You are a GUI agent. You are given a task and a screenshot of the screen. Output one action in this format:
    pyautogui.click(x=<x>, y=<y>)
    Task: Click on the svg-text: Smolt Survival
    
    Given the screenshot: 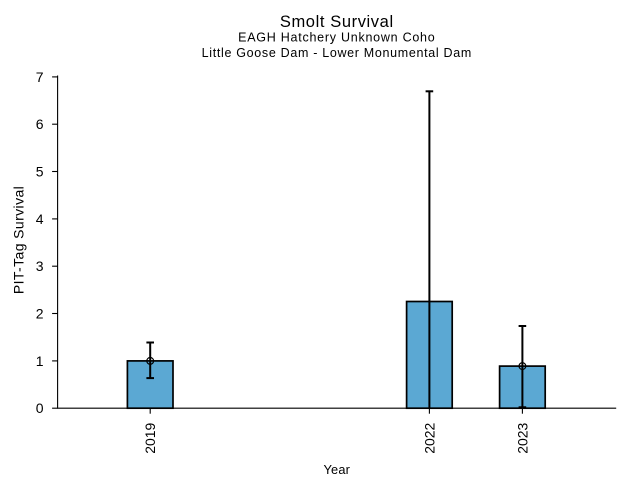 What is the action you would take?
    pyautogui.click(x=337, y=22)
    